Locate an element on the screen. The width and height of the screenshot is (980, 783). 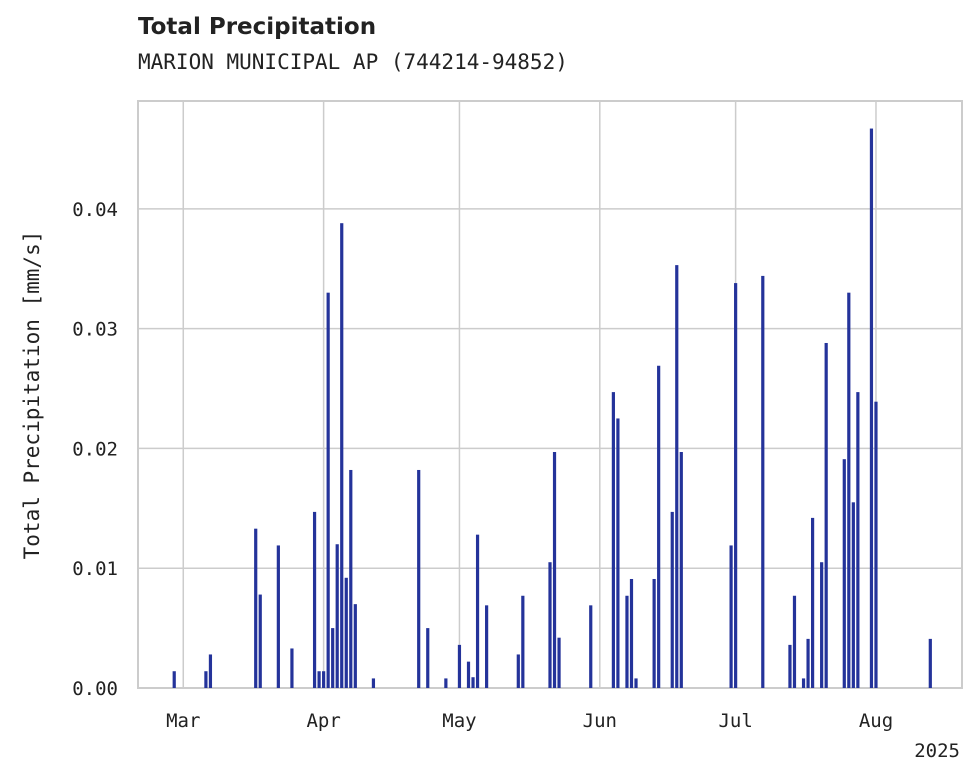
chart-title: Total Precipitation is located at coordinates (257, 27).